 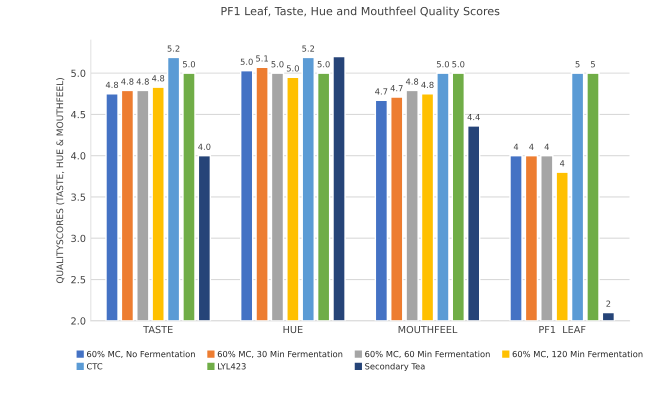 I want to click on legend-label: LYL423, so click(x=232, y=366).